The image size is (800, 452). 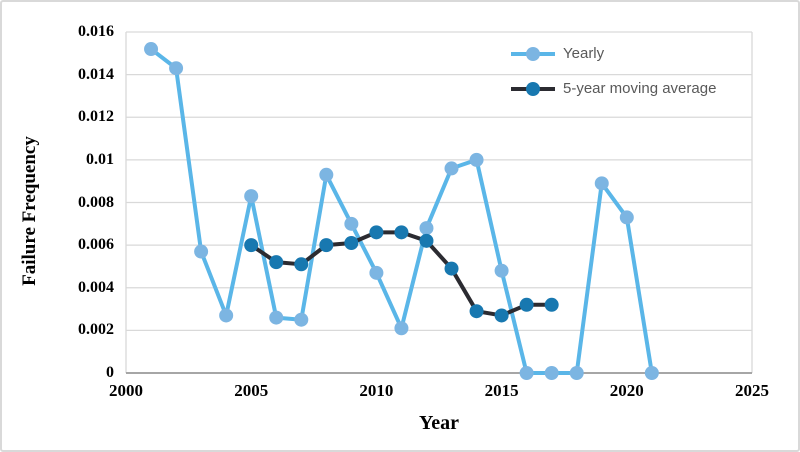 I want to click on x-tick-label: 2010, so click(x=376, y=390).